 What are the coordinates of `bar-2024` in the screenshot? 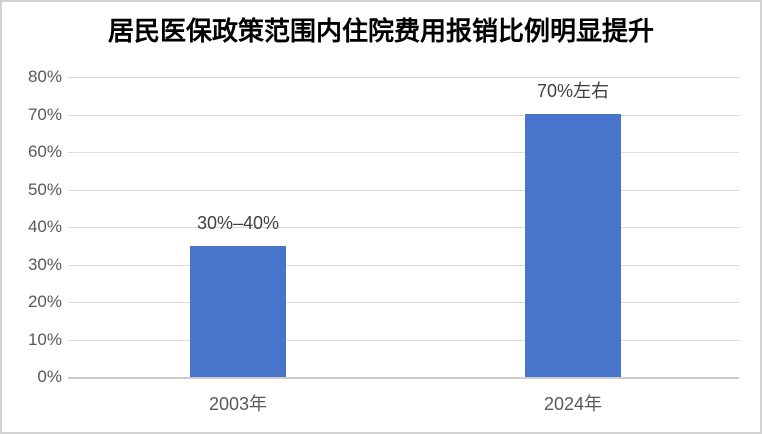 It's located at (573, 245).